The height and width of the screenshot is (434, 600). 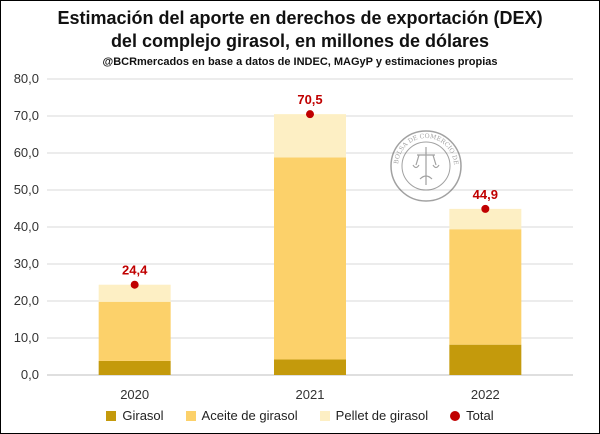 I want to click on x-tick-label: 2020, so click(x=134, y=394).